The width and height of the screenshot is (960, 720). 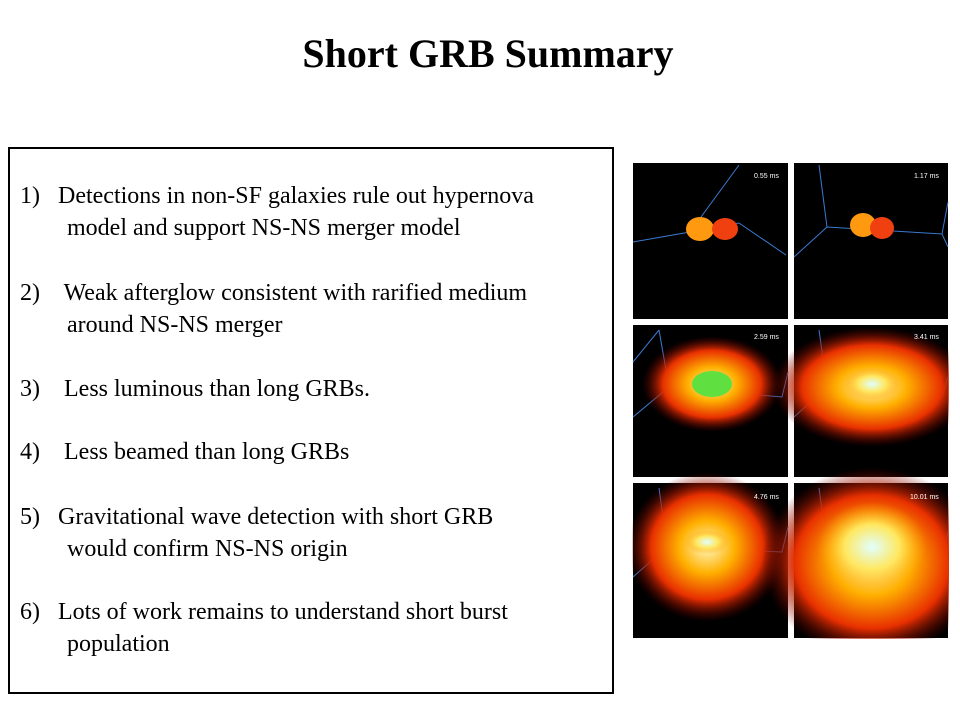 I want to click on timestamp-6: 10.01 ms, so click(x=924, y=497).